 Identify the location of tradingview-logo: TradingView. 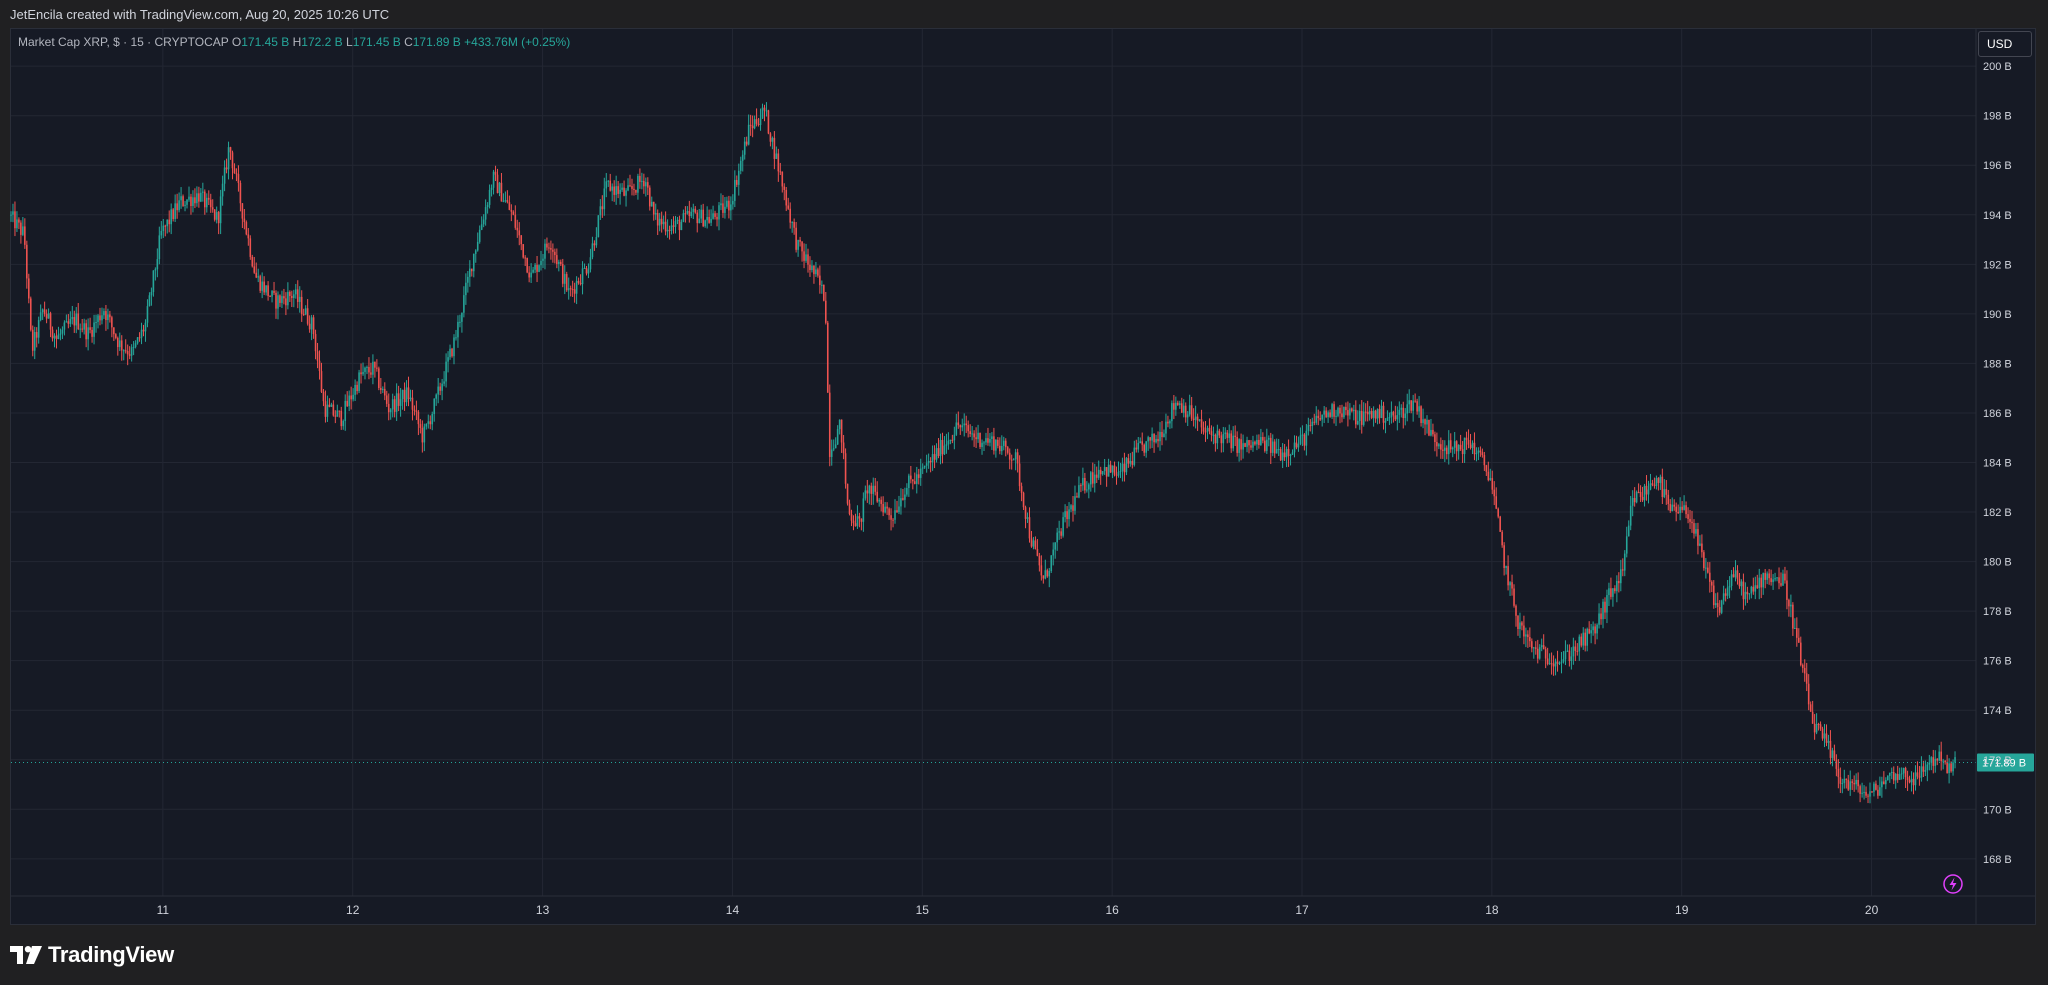
(92, 954).